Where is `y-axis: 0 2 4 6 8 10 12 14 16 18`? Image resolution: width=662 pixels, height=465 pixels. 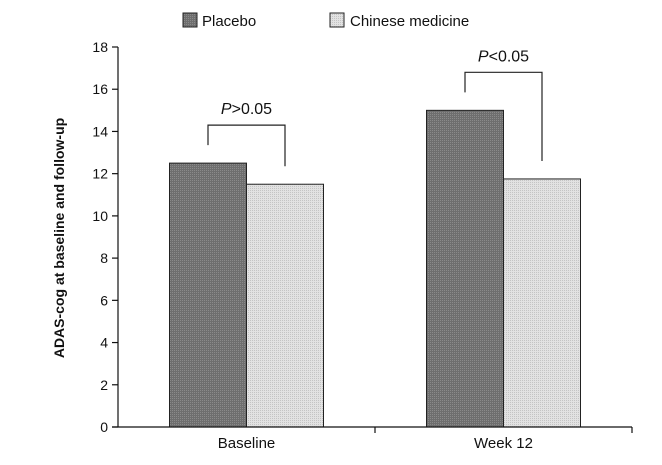 y-axis: 0 2 4 6 8 10 12 14 16 18 is located at coordinates (105, 237).